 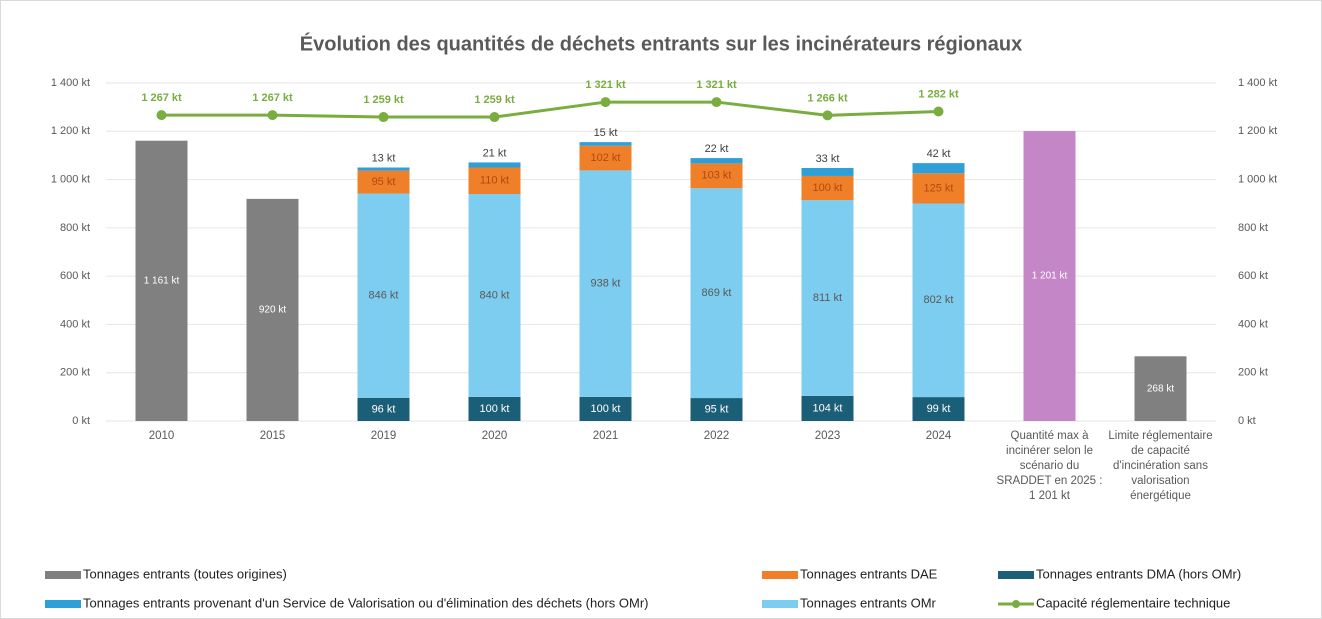 I want to click on x-tick-label-box: 2021, so click(x=605, y=436).